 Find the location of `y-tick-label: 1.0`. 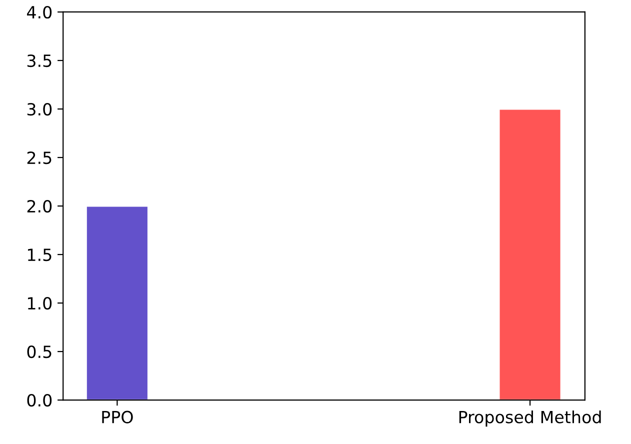

y-tick-label: 1.0 is located at coordinates (40, 303).